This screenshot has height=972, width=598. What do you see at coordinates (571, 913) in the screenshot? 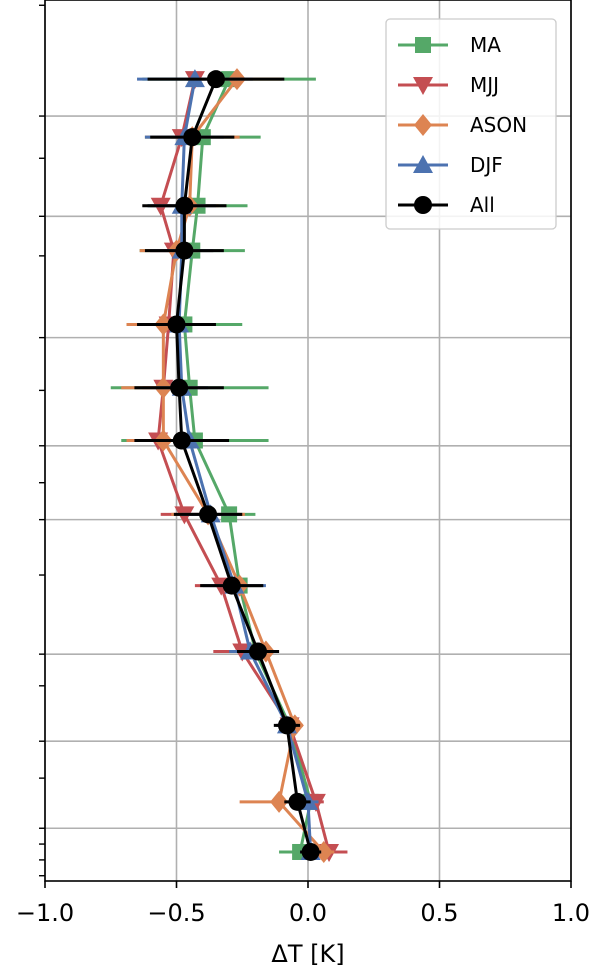
I see `x-tick-label: 1.0` at bounding box center [571, 913].